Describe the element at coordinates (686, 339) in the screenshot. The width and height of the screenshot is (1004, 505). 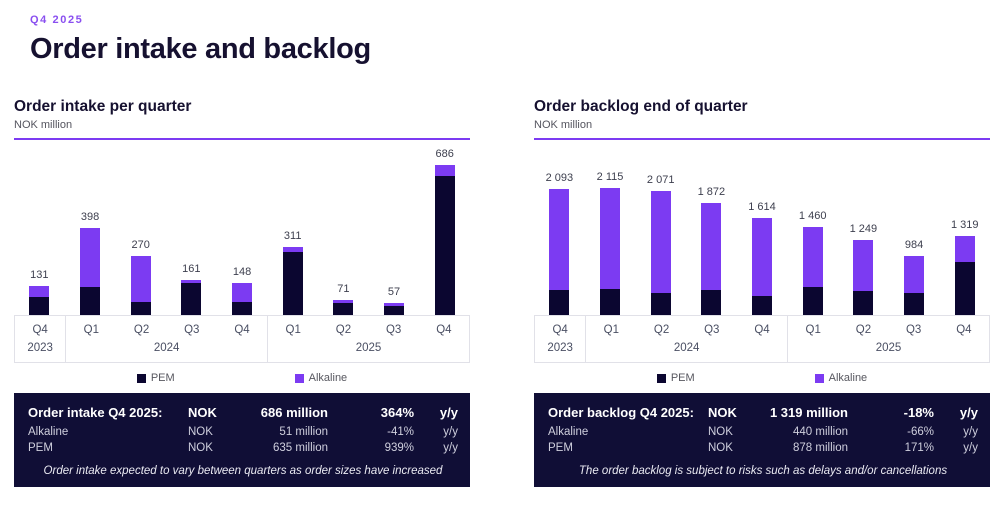
I see `axis-year-group: Q1 Q2 Q3 Q4 2024` at that location.